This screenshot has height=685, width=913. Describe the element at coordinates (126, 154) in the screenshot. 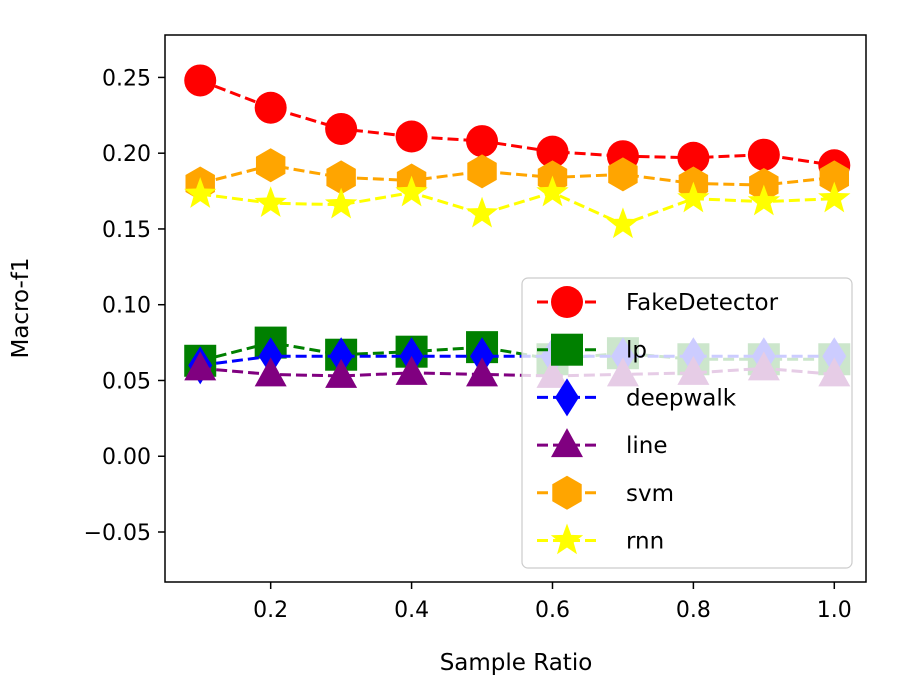

I see `y-tick-label: 0.20` at that location.